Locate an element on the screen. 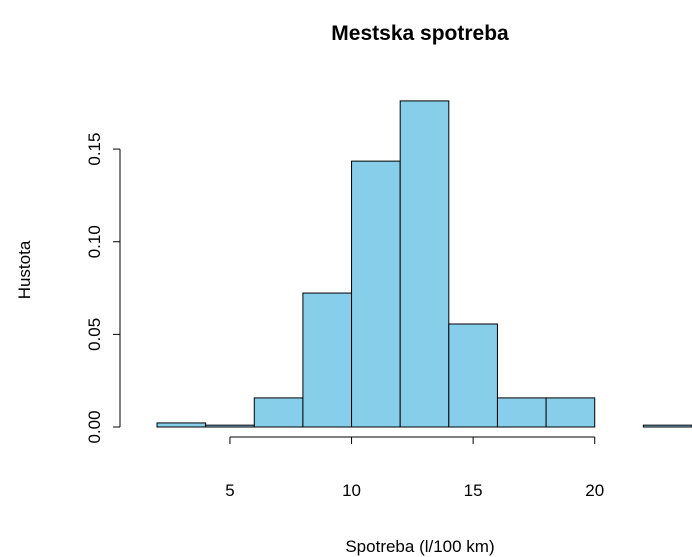 The width and height of the screenshot is (692, 557). y-axis-label: Hustota is located at coordinates (24, 269).